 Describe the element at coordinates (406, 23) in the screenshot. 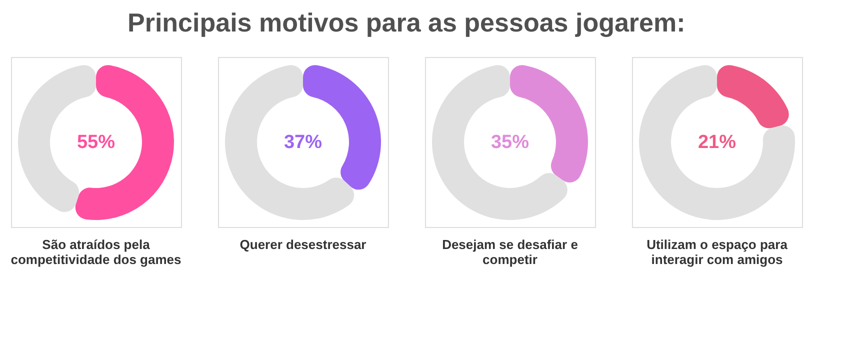

I see `text: Principais motivos para as pessoas jogarem:` at that location.